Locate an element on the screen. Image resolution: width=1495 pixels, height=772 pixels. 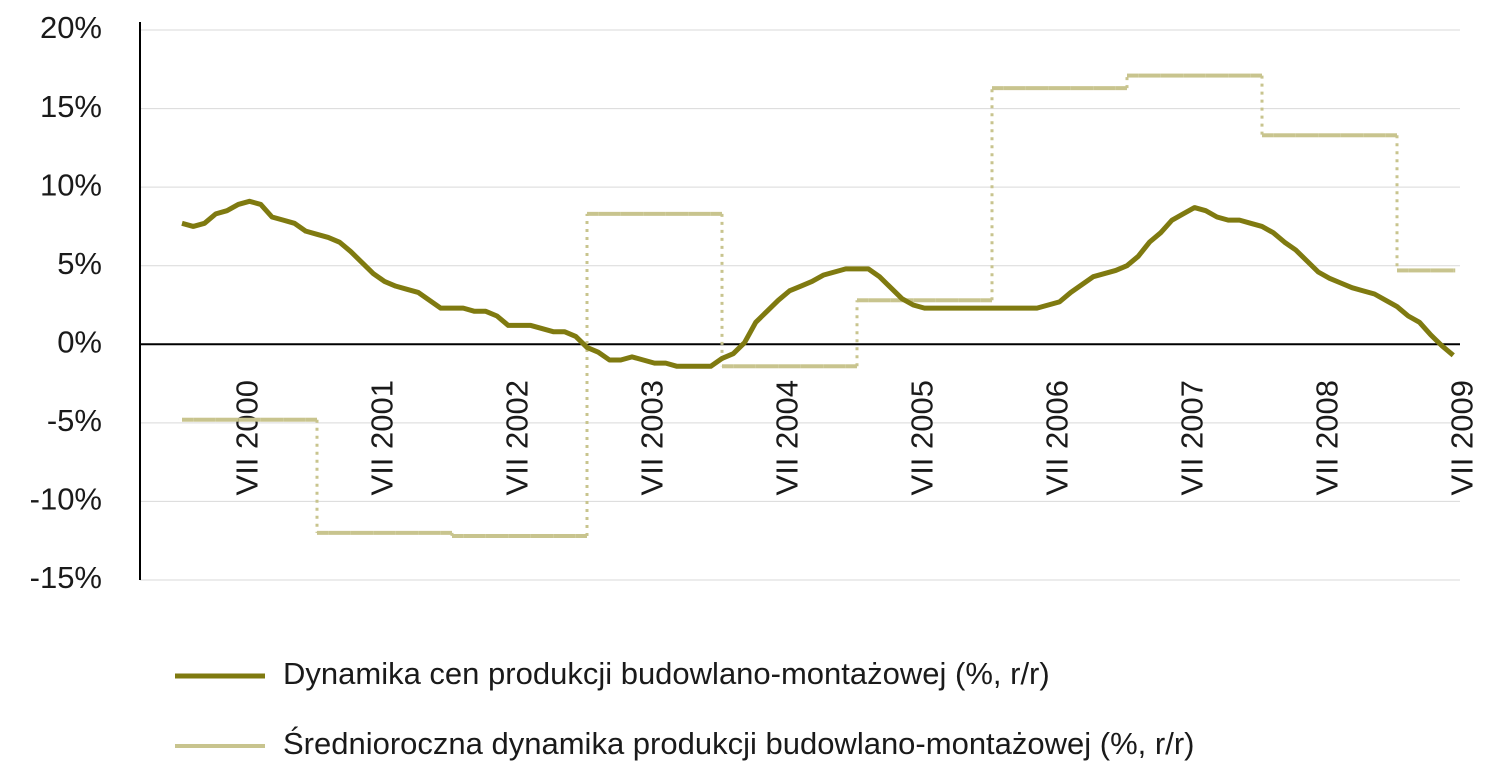
y-tick-label: 0% is located at coordinates (79, 341).